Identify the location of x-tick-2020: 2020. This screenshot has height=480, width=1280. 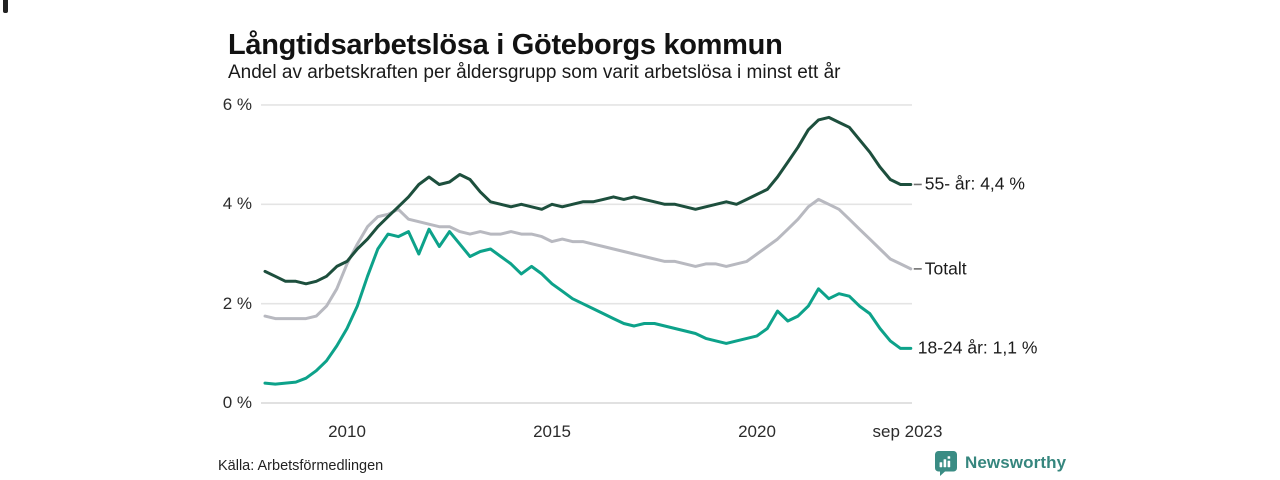
(757, 431).